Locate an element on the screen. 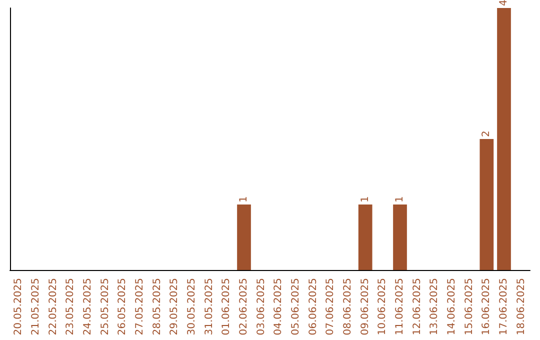 This screenshot has width=540, height=340. data-label: 4 is located at coordinates (504, 3).